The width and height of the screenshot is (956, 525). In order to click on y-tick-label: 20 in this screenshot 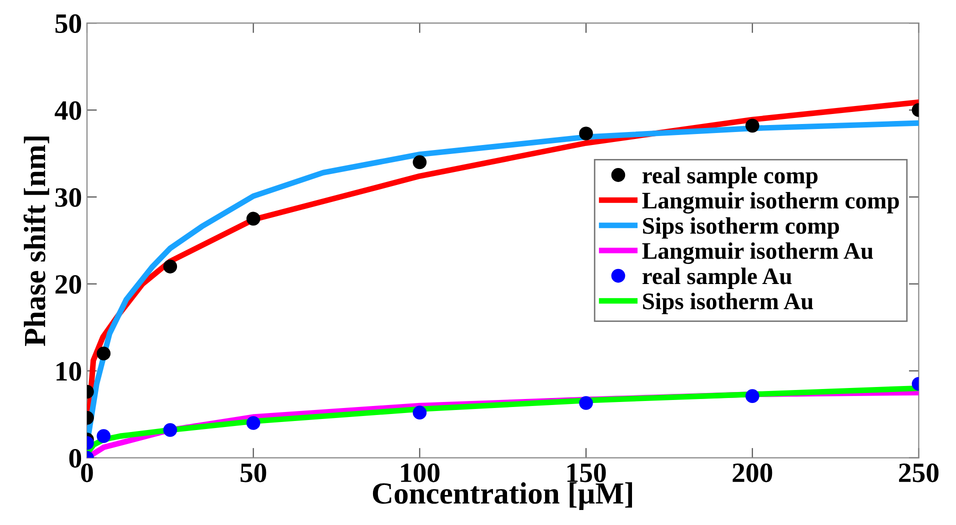, I will do `click(69, 284)`.